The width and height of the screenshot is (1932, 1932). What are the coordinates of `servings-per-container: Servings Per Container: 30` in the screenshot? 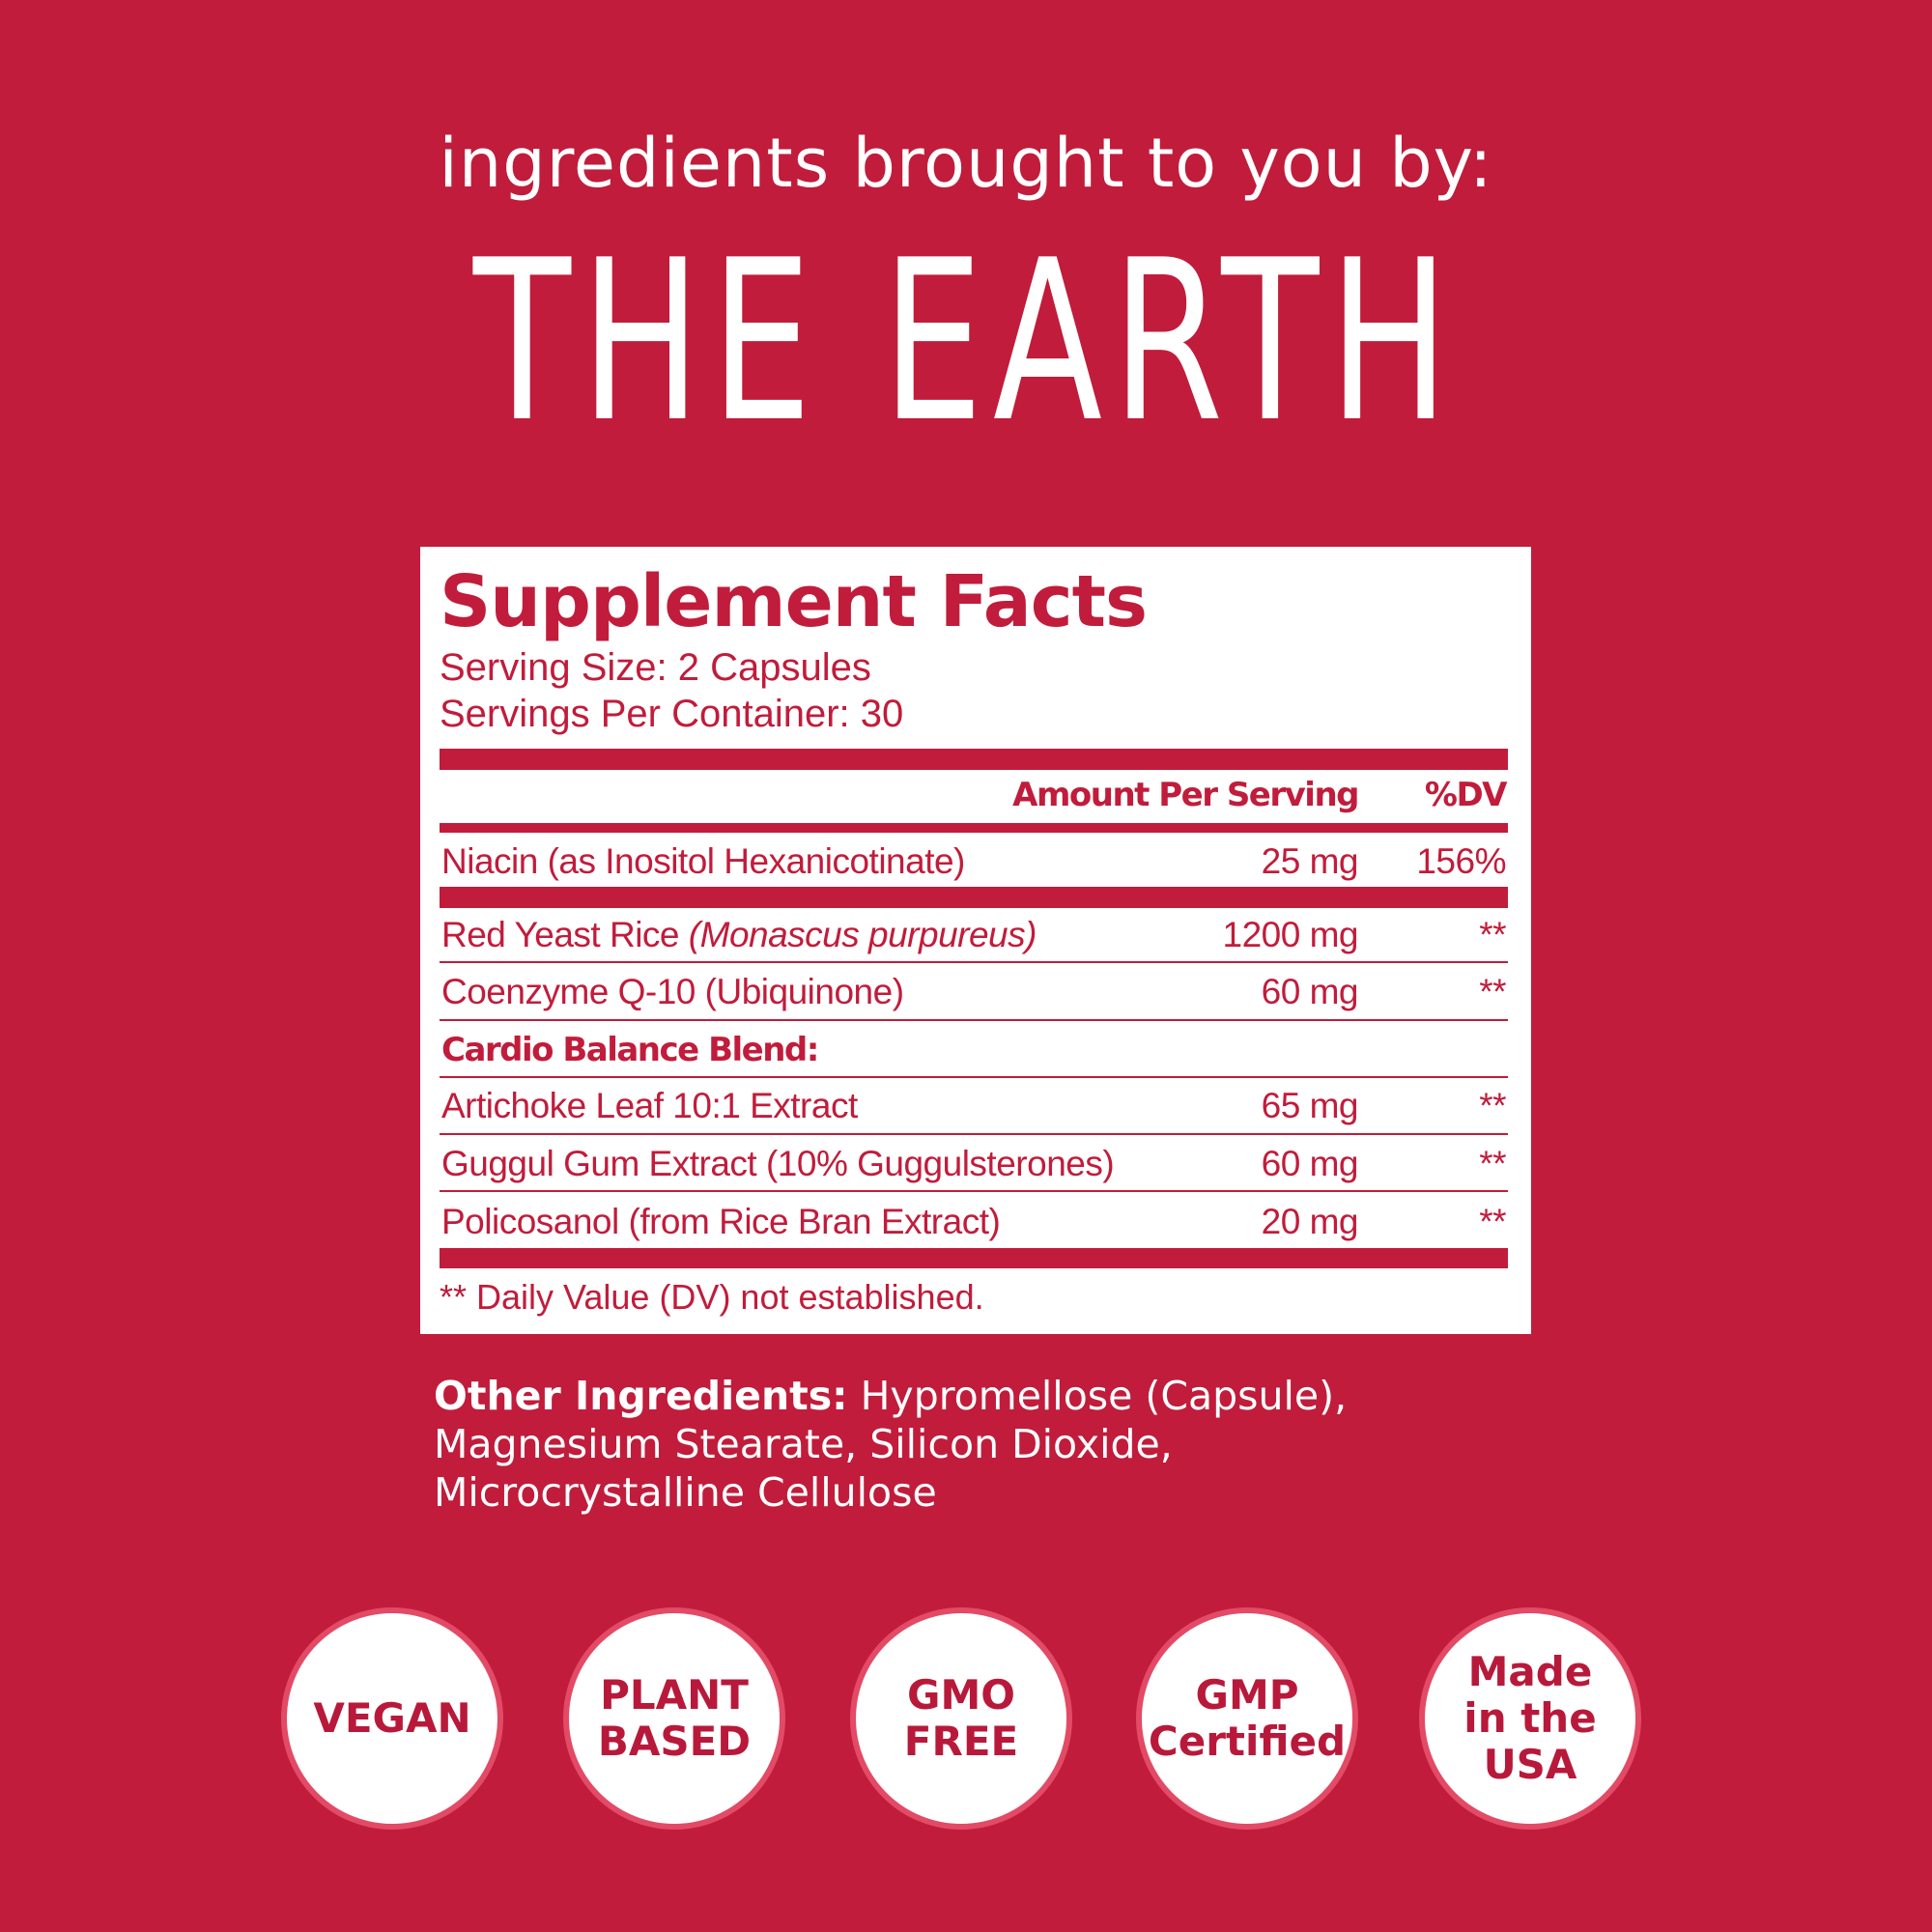 It's located at (672, 714).